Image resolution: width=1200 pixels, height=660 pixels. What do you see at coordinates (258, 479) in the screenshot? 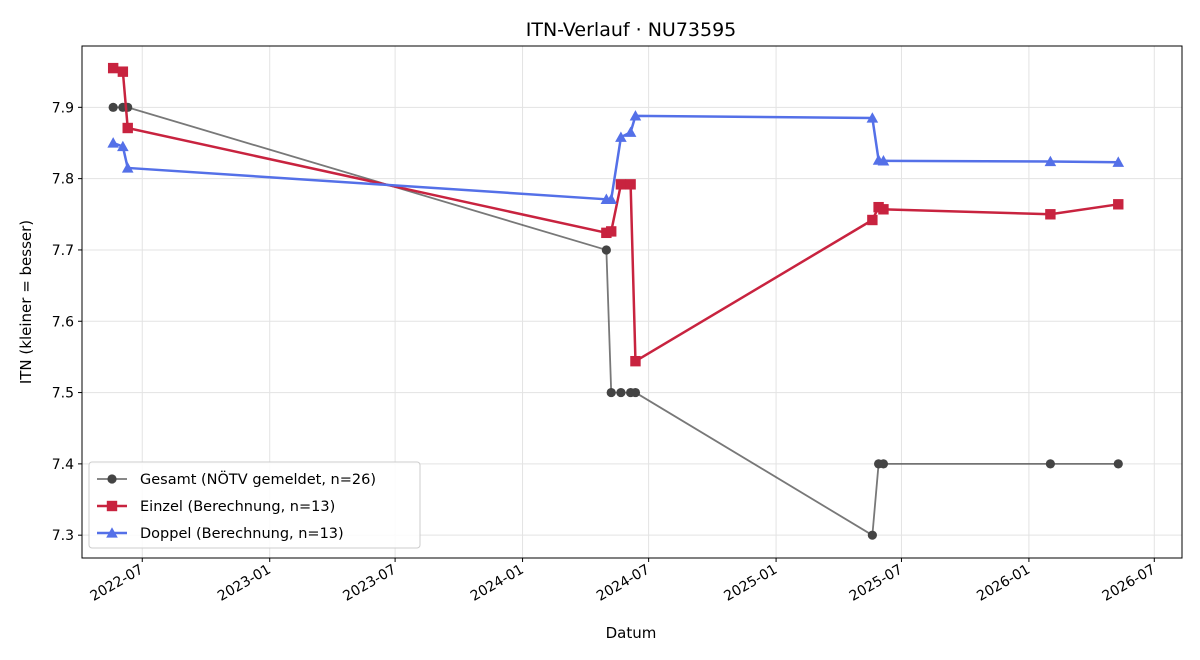
I see `legend-label-circle: Gesamt (NÖTV gemeldet, n=26)` at bounding box center [258, 479].